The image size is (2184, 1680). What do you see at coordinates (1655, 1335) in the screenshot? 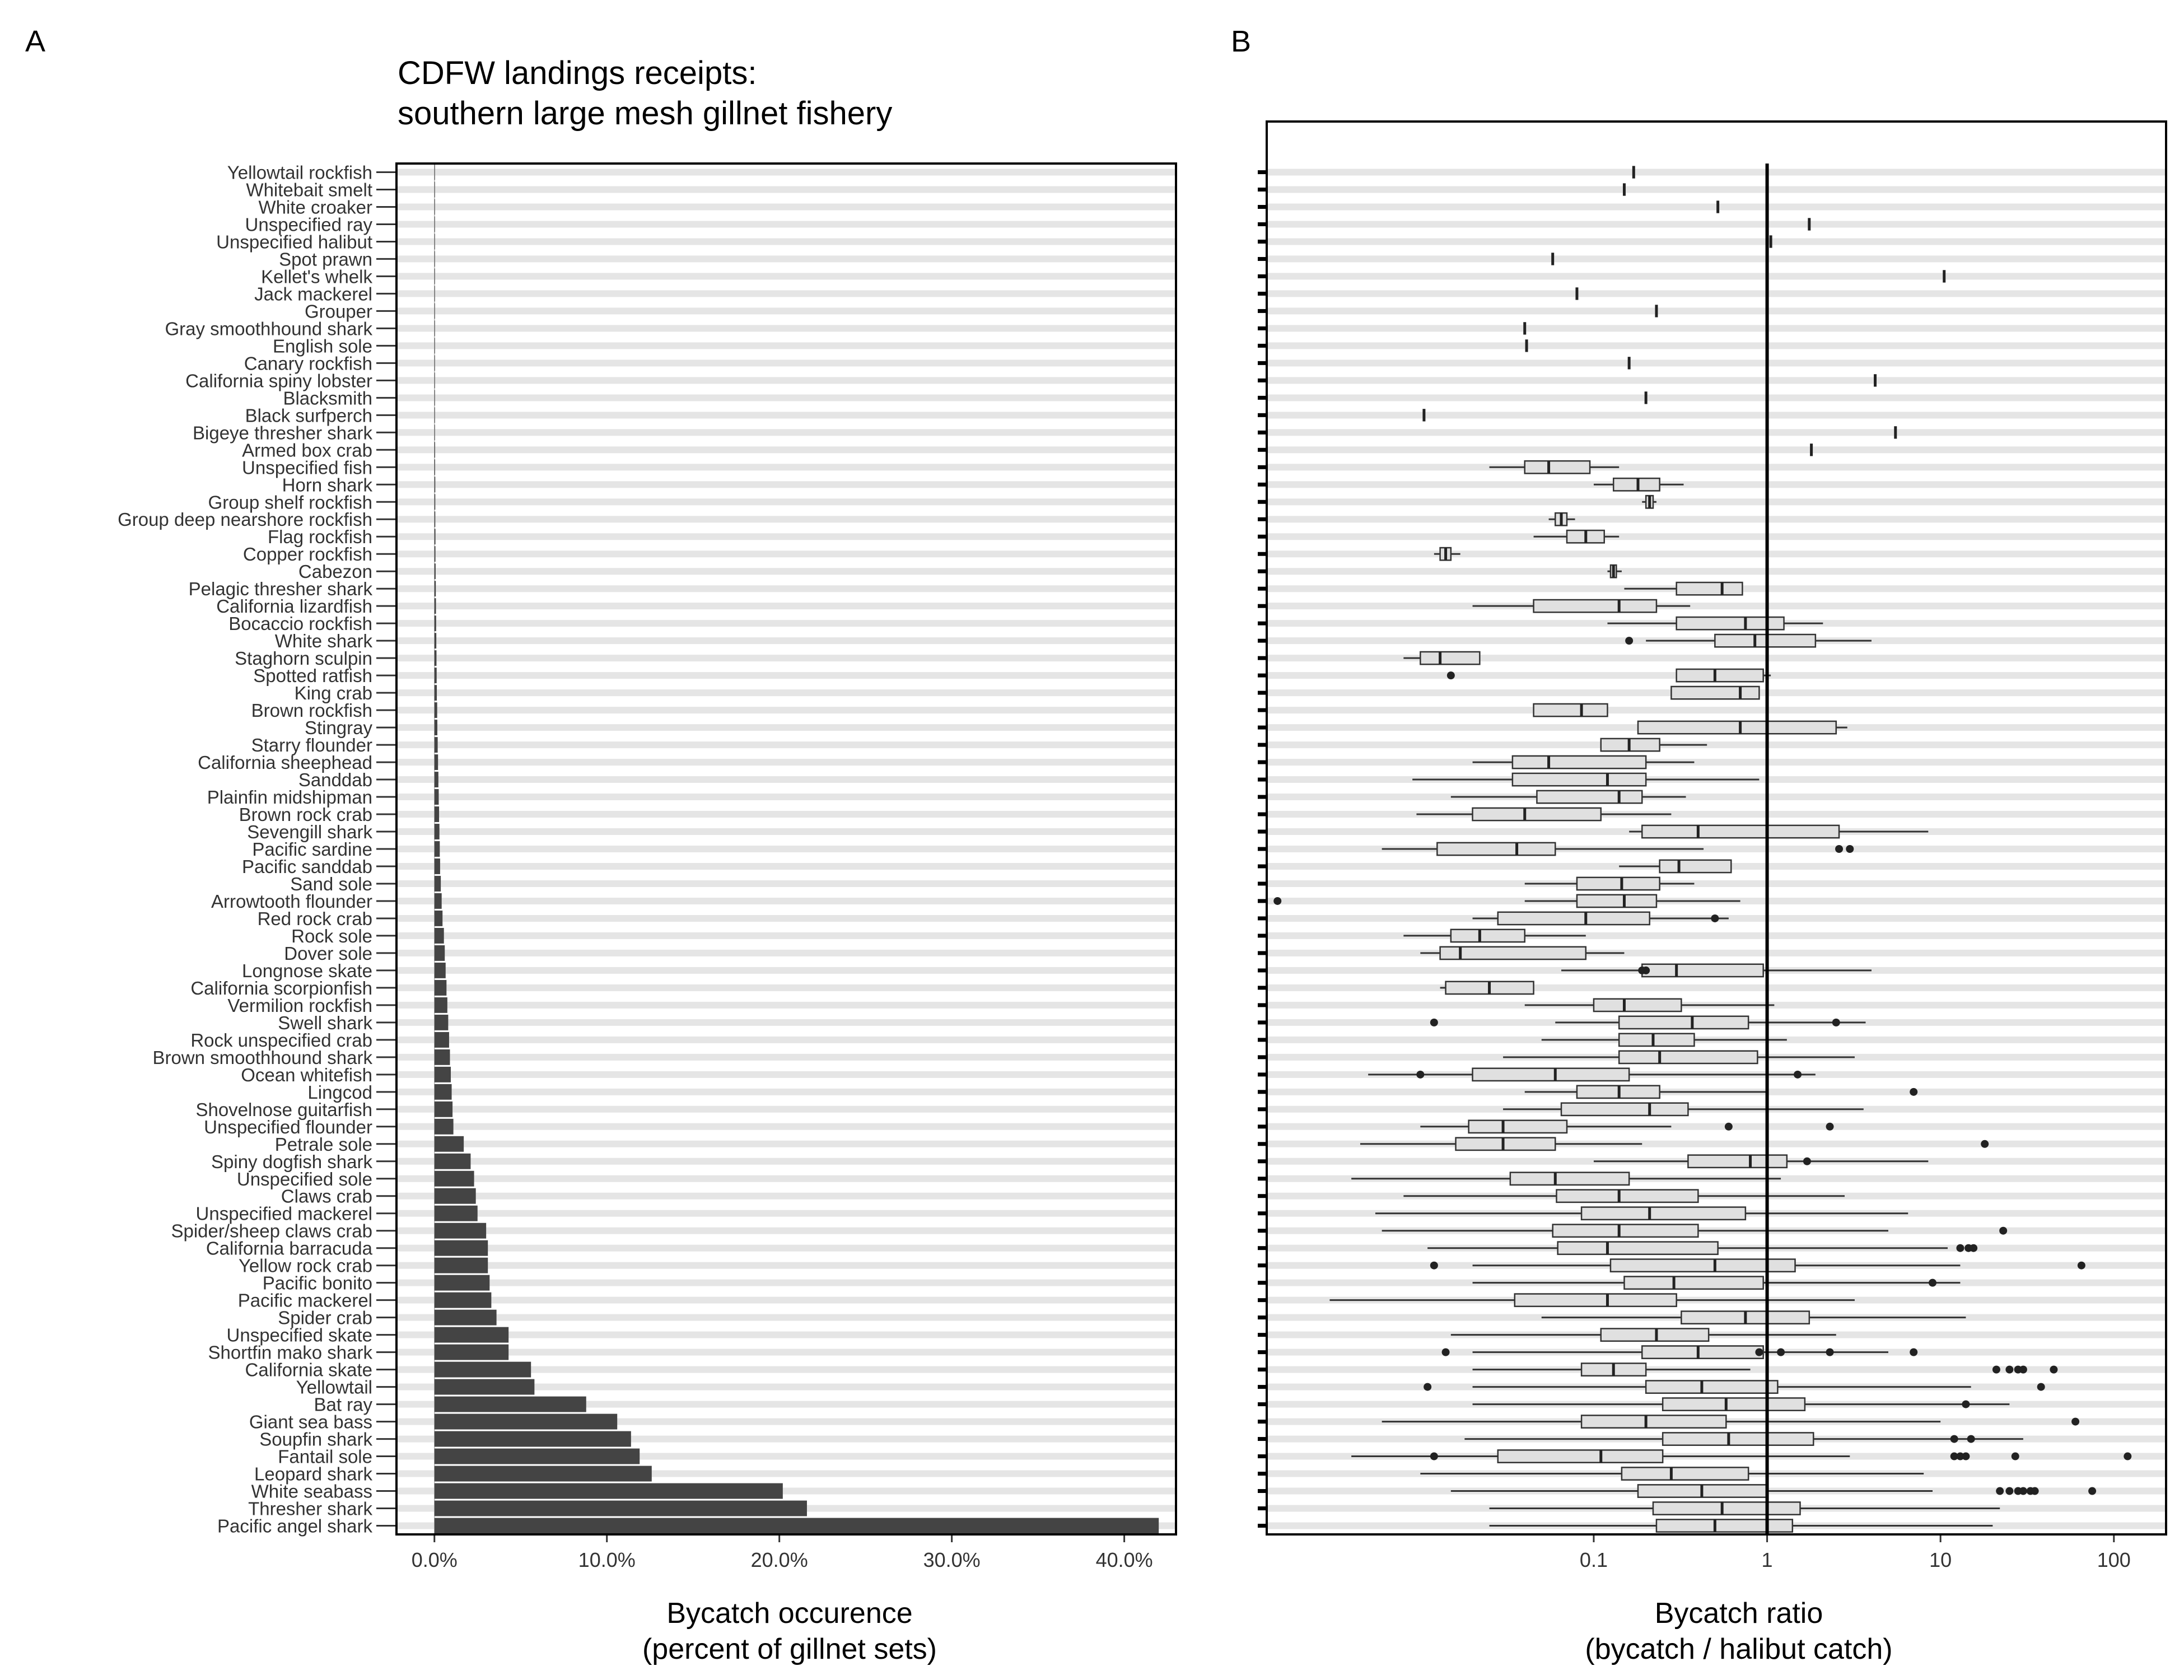
I see `iqr-unspecified-skate` at bounding box center [1655, 1335].